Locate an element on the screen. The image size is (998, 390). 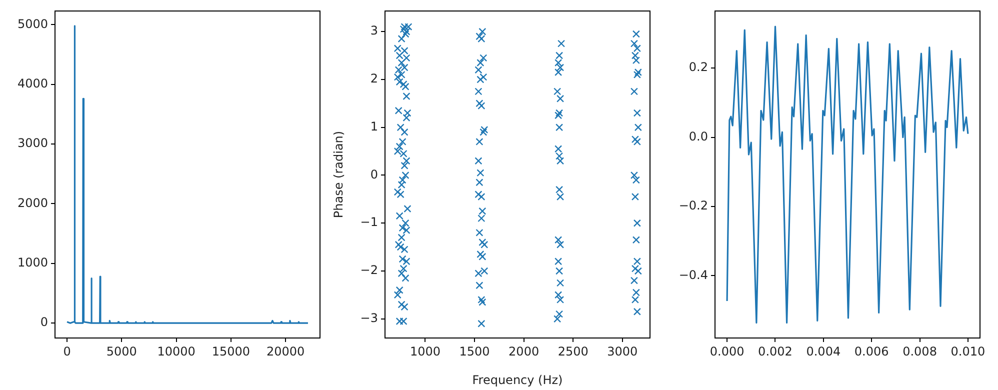
y-tick-label: −2 is located at coordinates (369, 270).